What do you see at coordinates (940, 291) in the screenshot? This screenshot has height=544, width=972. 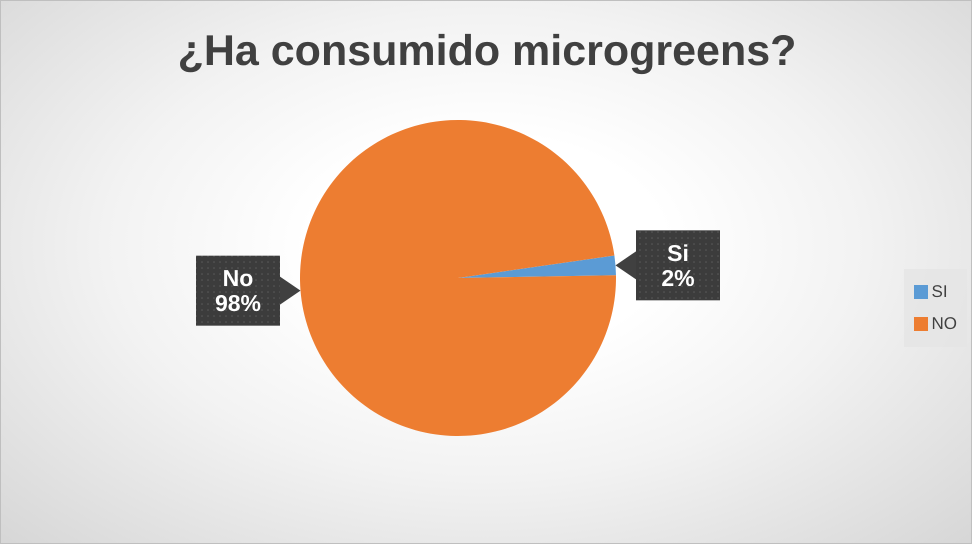 I see `legend-label: SI` at bounding box center [940, 291].